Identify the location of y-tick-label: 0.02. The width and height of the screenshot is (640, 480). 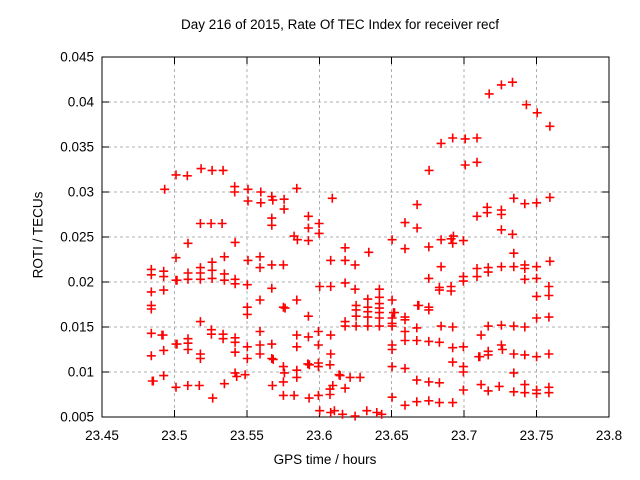
(81, 282).